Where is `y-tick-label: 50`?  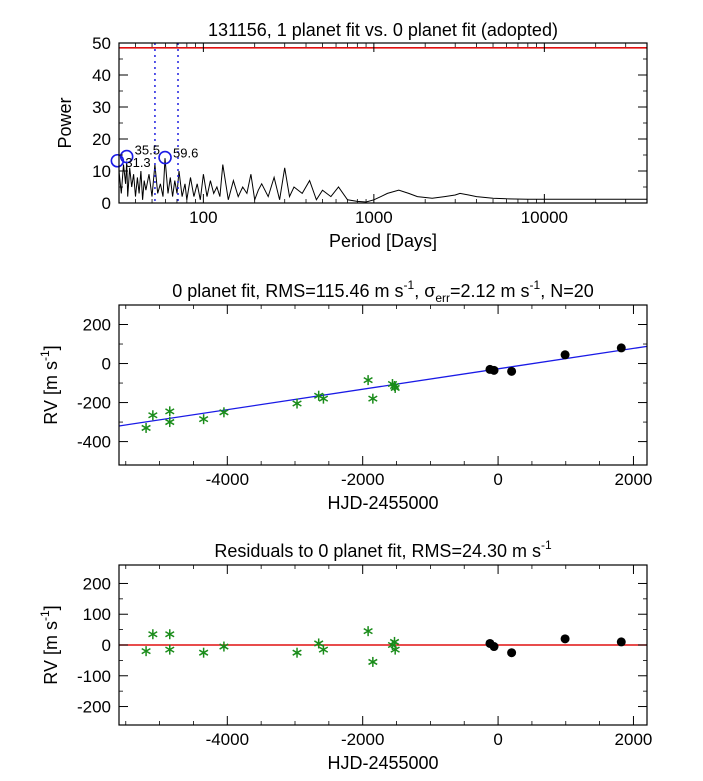 y-tick-label: 50 is located at coordinates (101, 43).